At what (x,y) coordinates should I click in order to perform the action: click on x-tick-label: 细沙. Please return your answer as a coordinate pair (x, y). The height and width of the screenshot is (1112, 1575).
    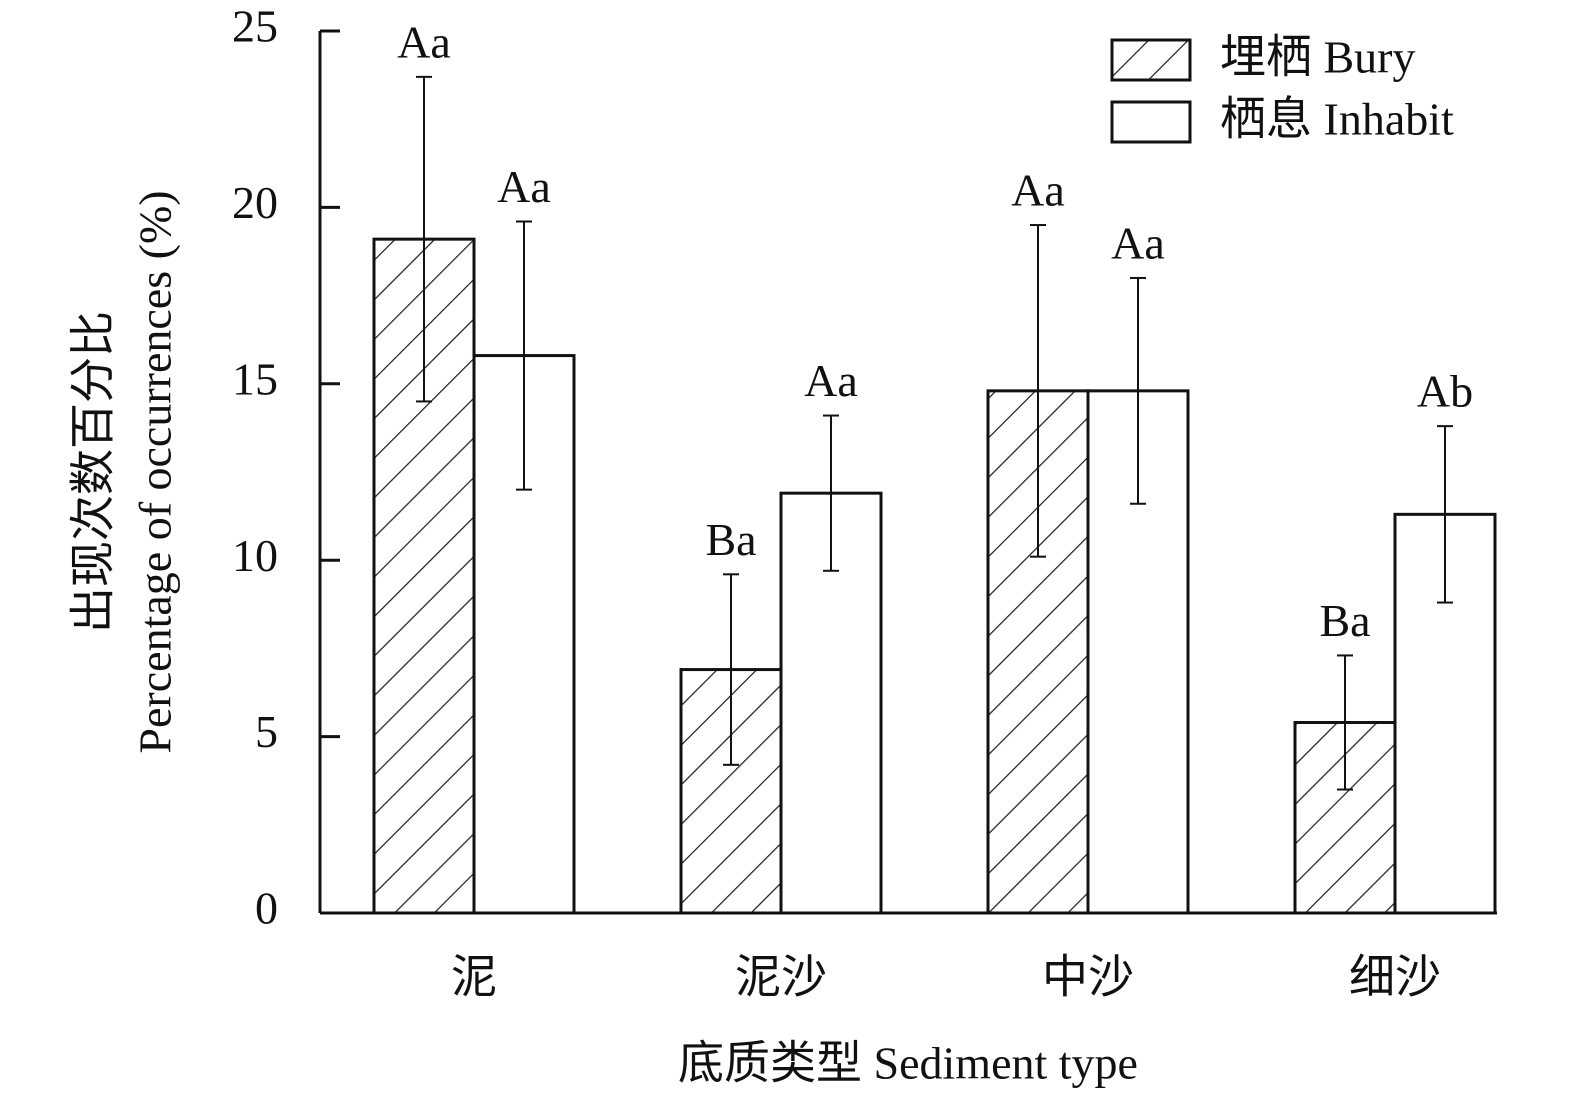
    Looking at the image, I should click on (1395, 977).